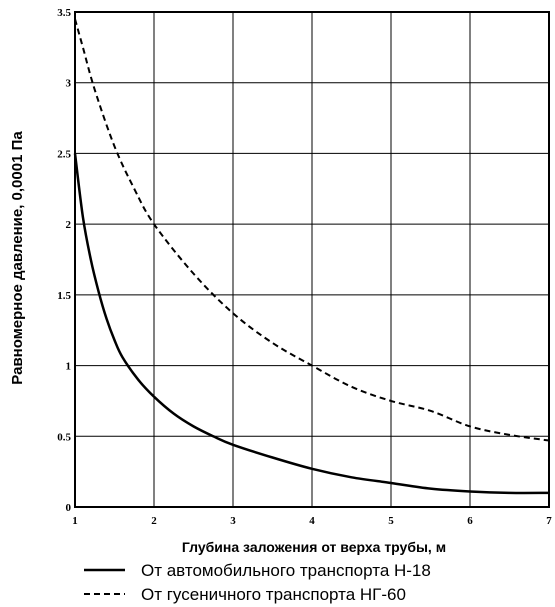 The image size is (555, 607). Describe the element at coordinates (273, 594) in the screenshot. I see `legend-label-series-2: От гусеничного транспорта НГ-60` at that location.